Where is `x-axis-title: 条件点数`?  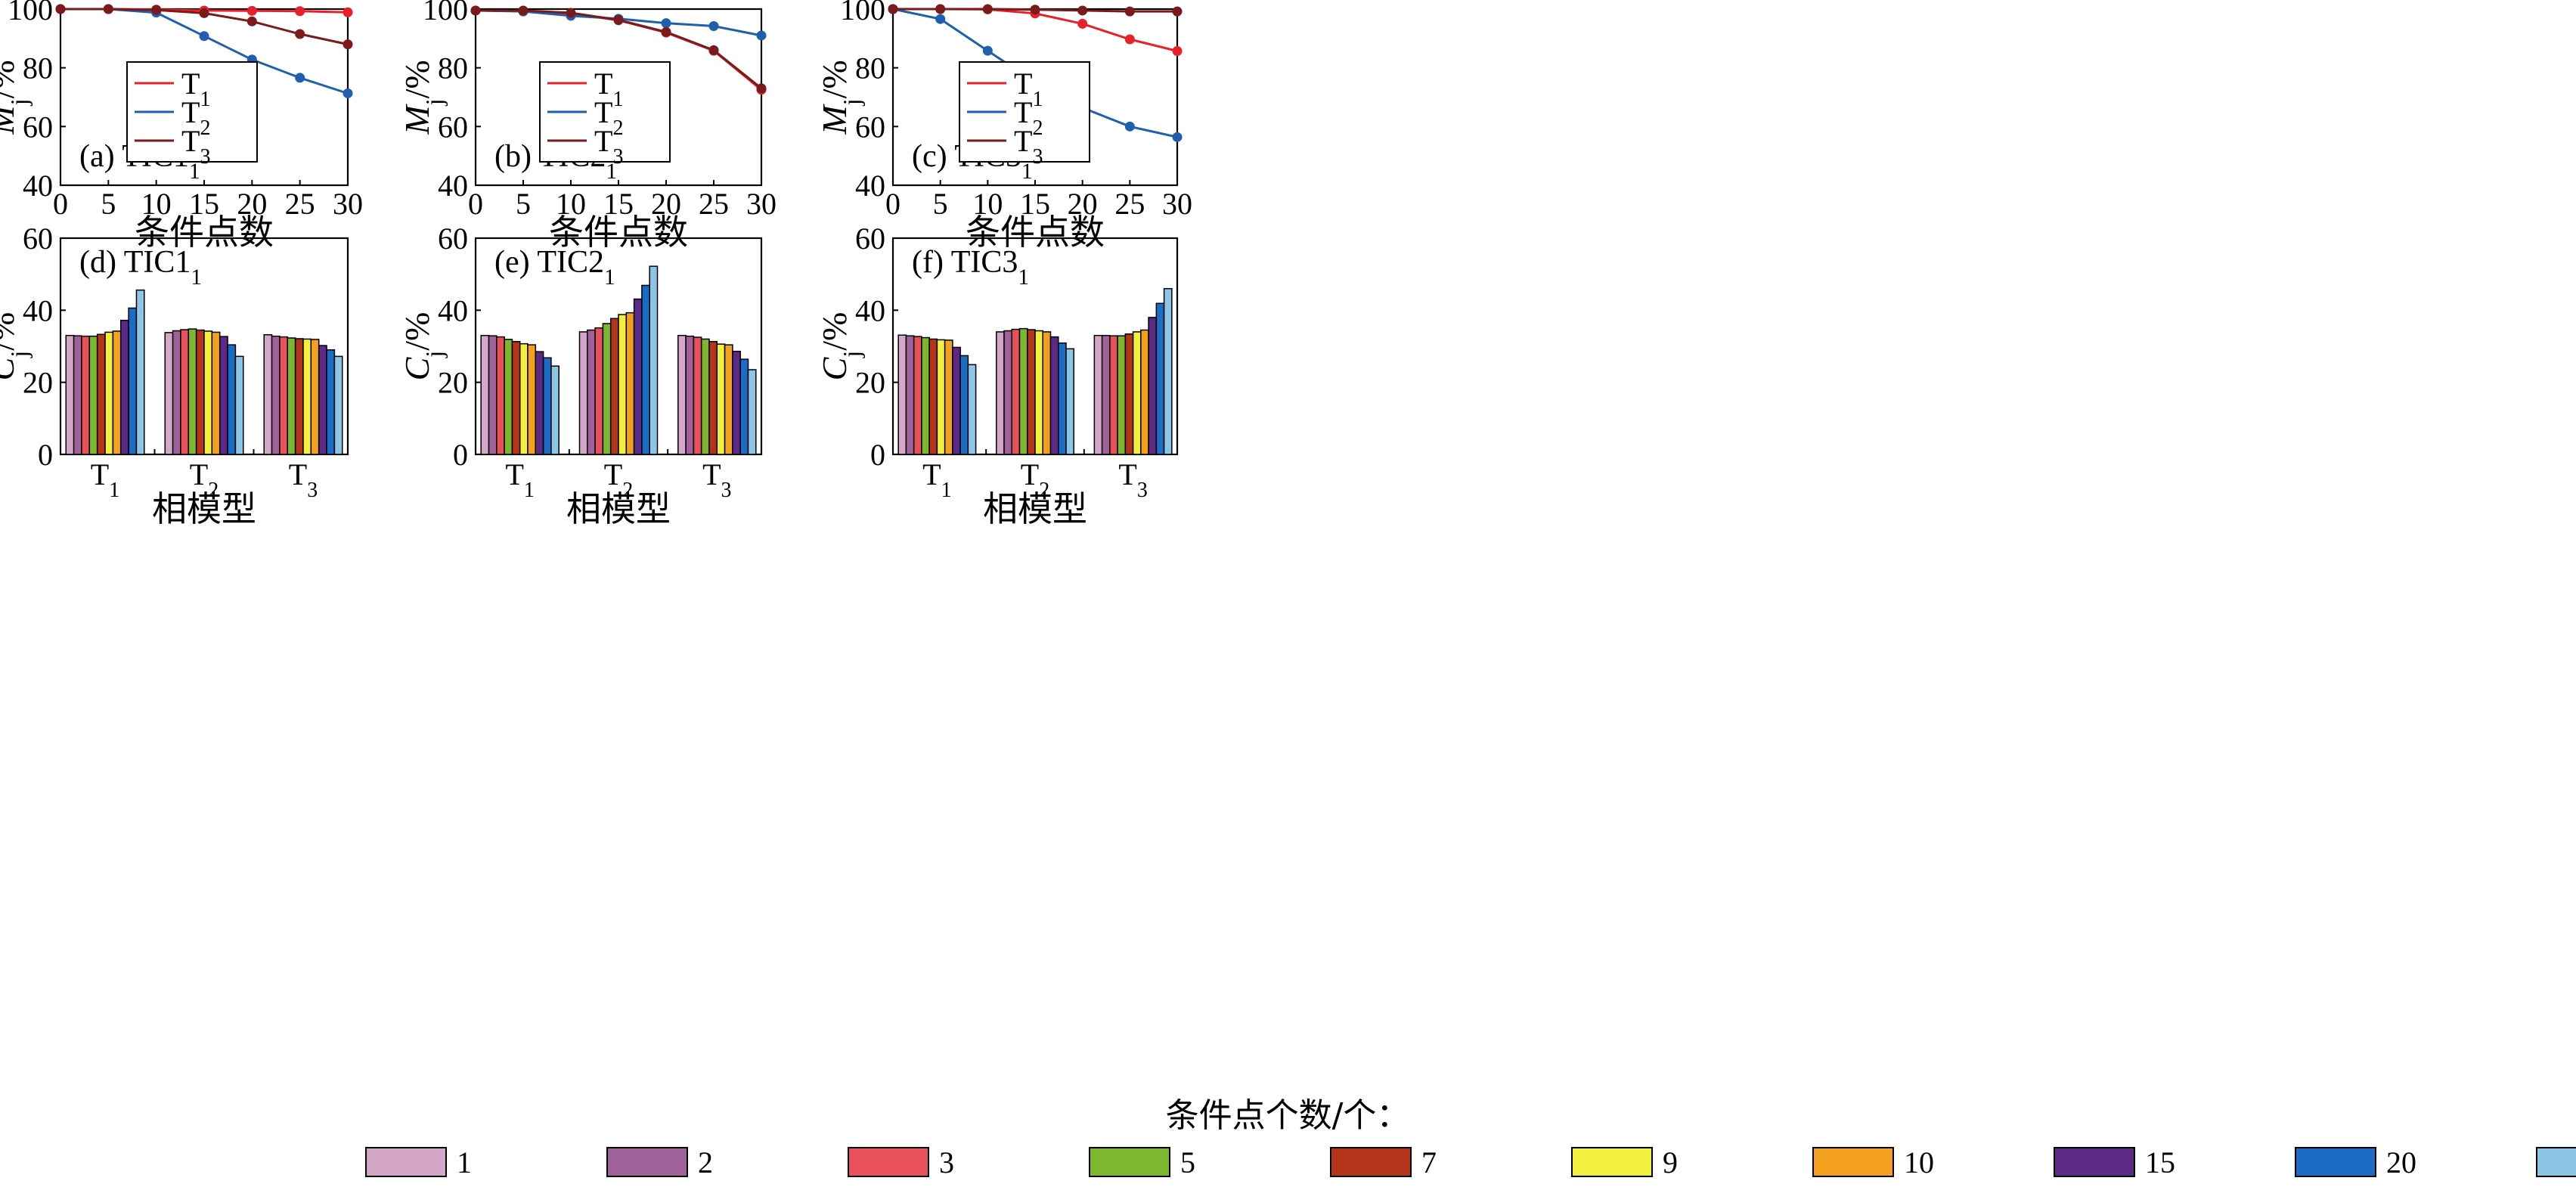 x-axis-title: 条件点数 is located at coordinates (618, 233).